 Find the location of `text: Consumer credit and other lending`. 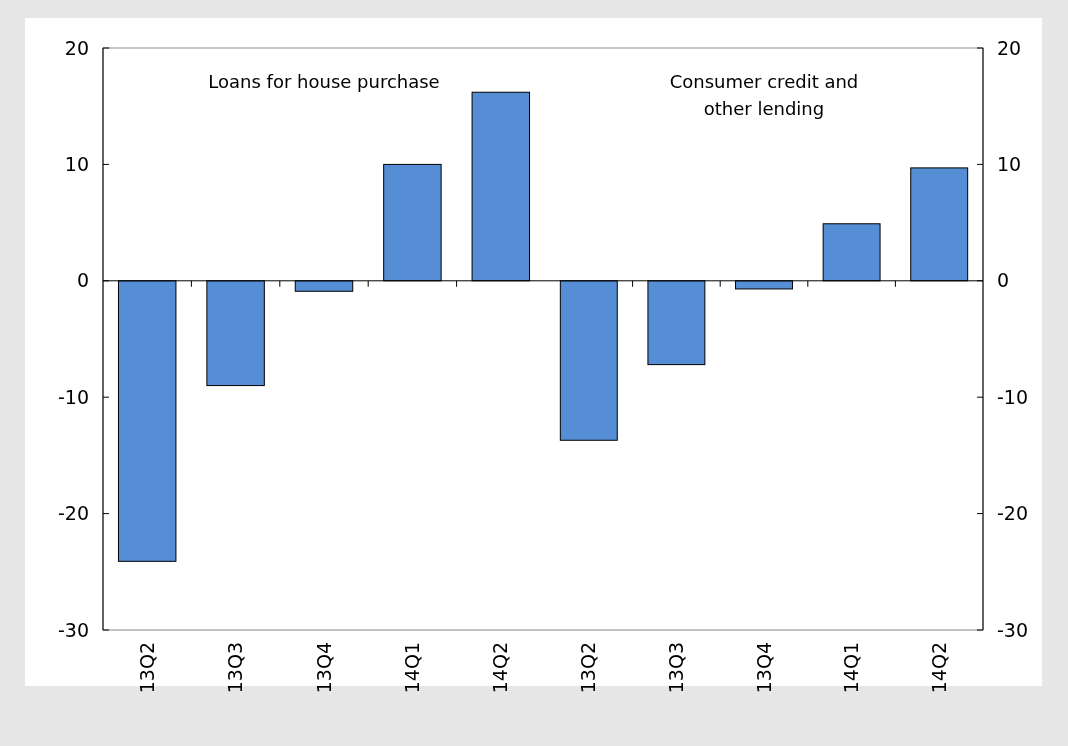

text: Consumer credit and other lending is located at coordinates (764, 95).